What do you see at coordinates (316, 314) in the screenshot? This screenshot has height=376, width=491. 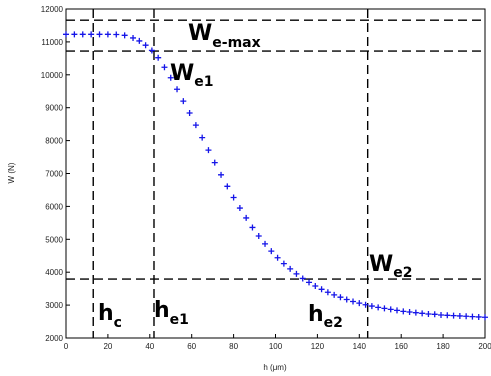 I see `h-e2-label-main: h` at bounding box center [316, 314].